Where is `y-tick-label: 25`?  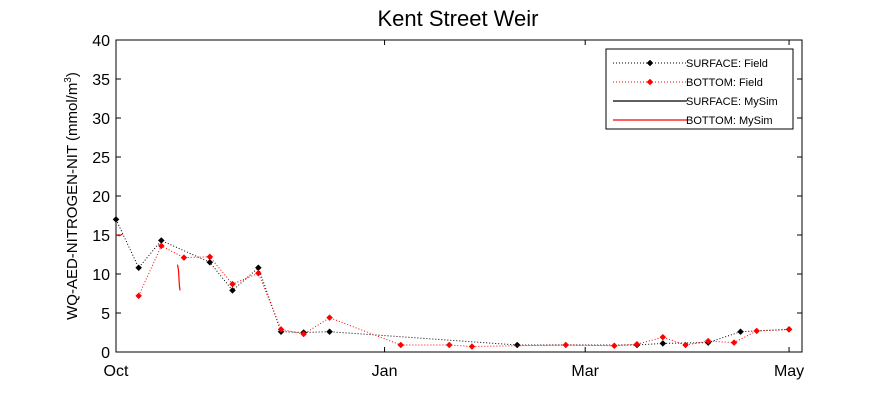 y-tick-label: 25 is located at coordinates (101, 158).